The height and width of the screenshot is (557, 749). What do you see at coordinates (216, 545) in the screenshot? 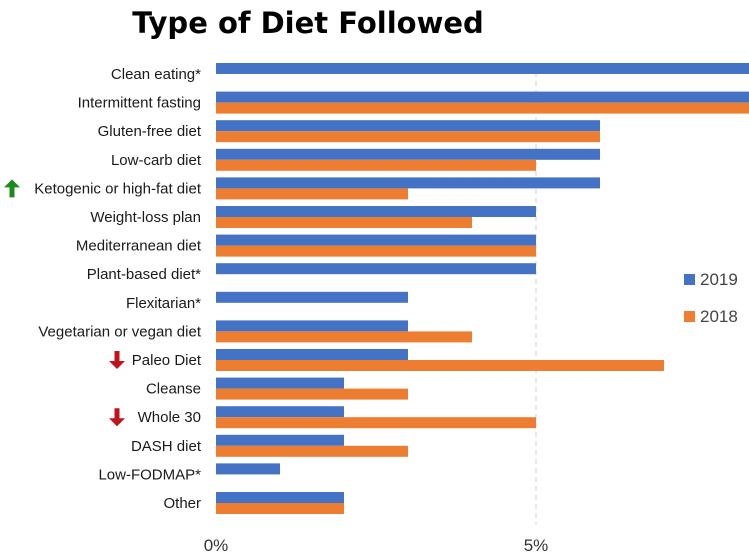
I see `x-tick-label: 0%` at bounding box center [216, 545].